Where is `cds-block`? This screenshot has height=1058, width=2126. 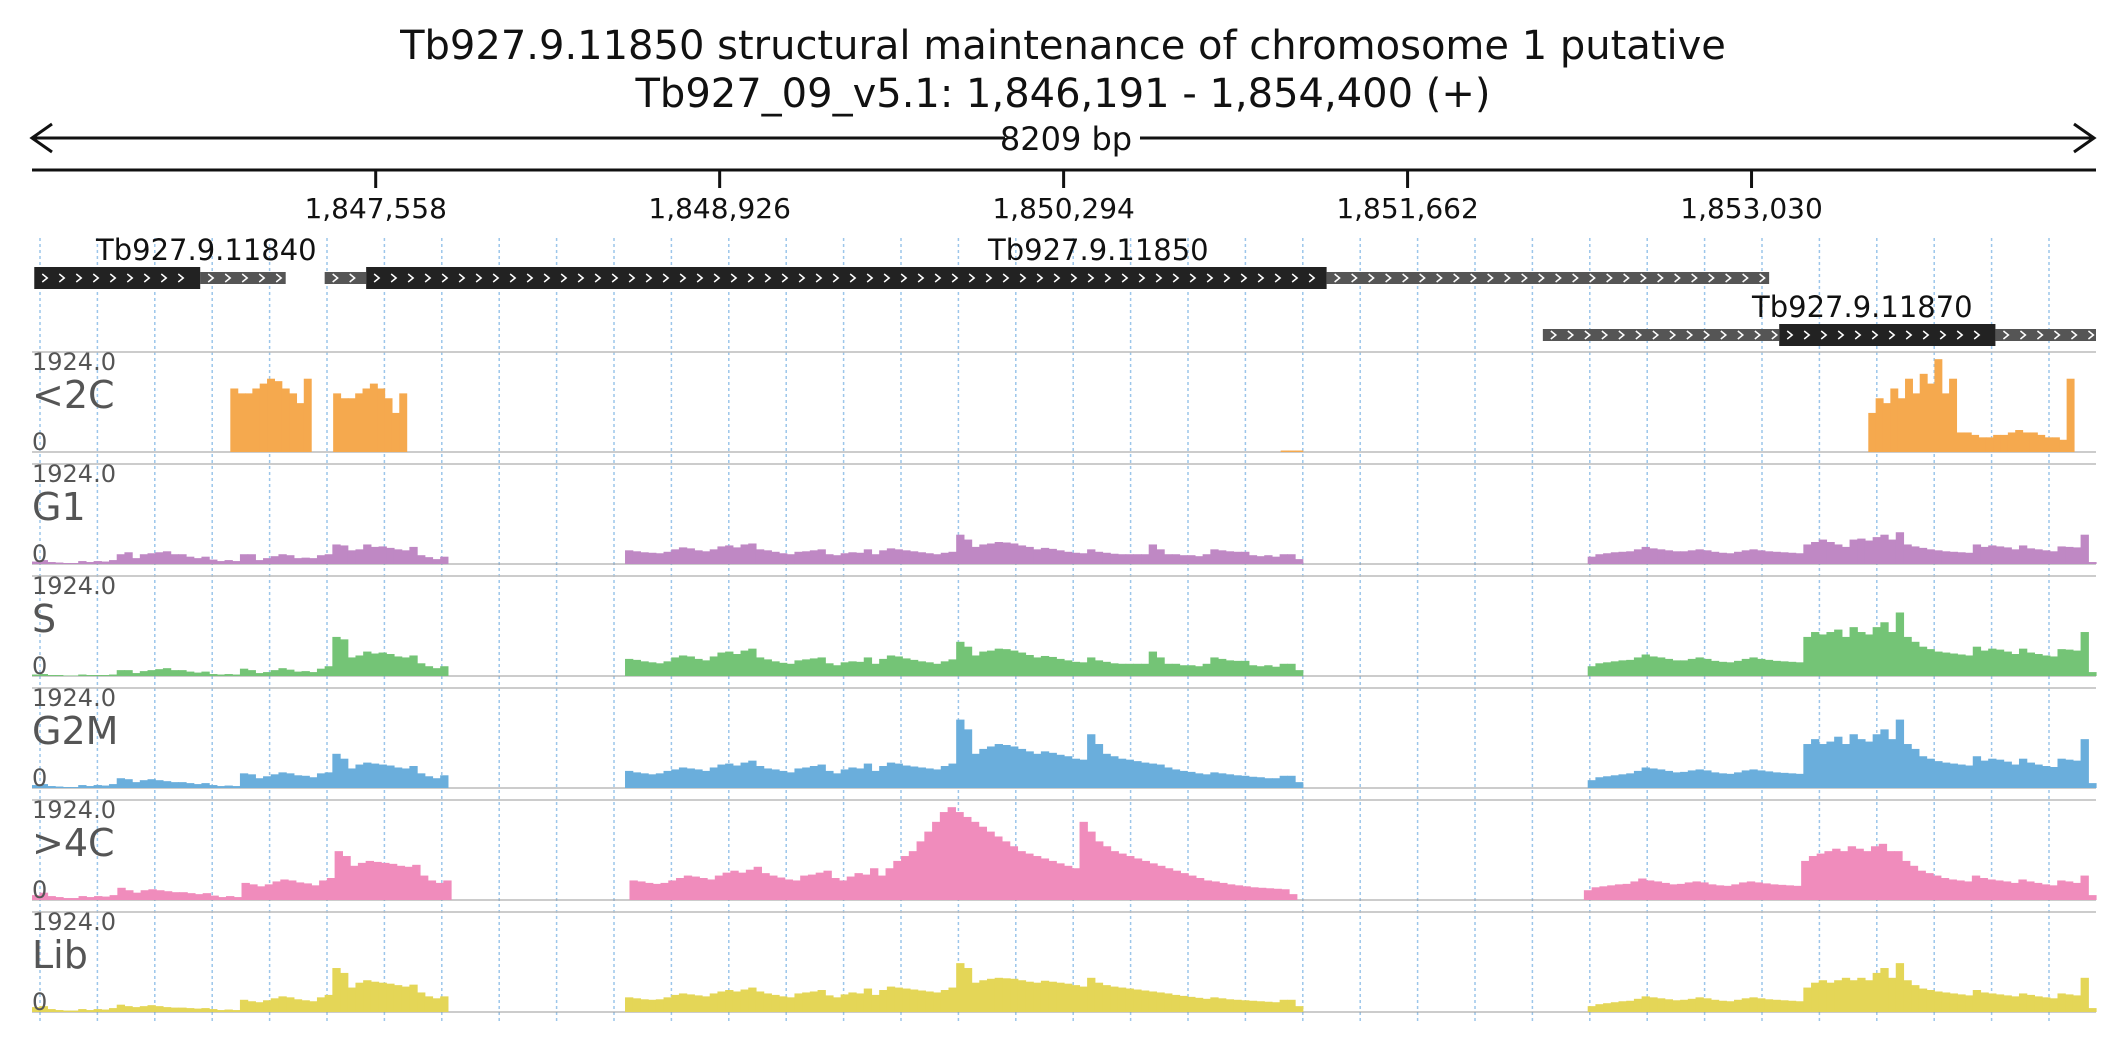
cds-block is located at coordinates (117, 278).